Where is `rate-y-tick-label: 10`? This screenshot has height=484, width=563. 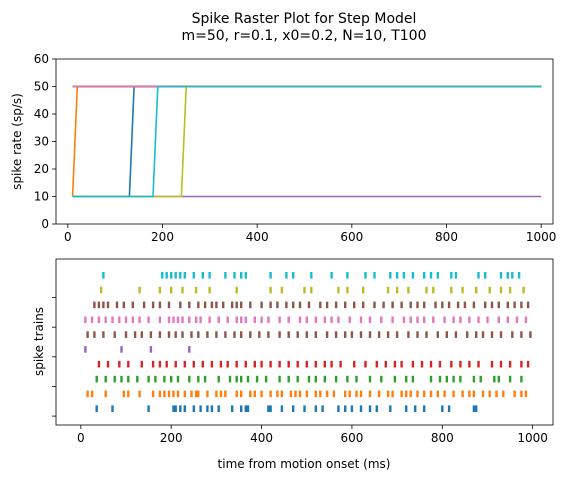
rate-y-tick-label: 10 is located at coordinates (41, 197).